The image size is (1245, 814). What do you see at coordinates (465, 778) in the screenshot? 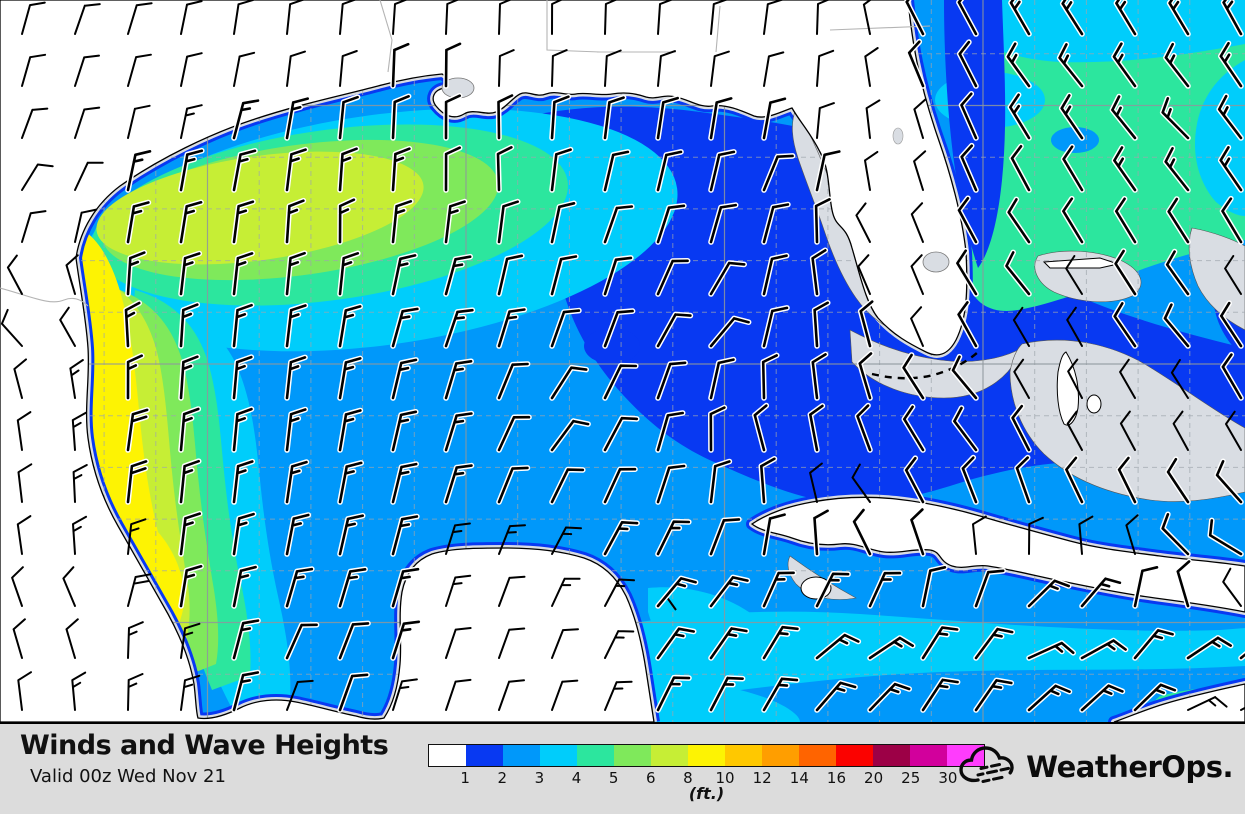
I see `legend-tick: 1` at bounding box center [465, 778].